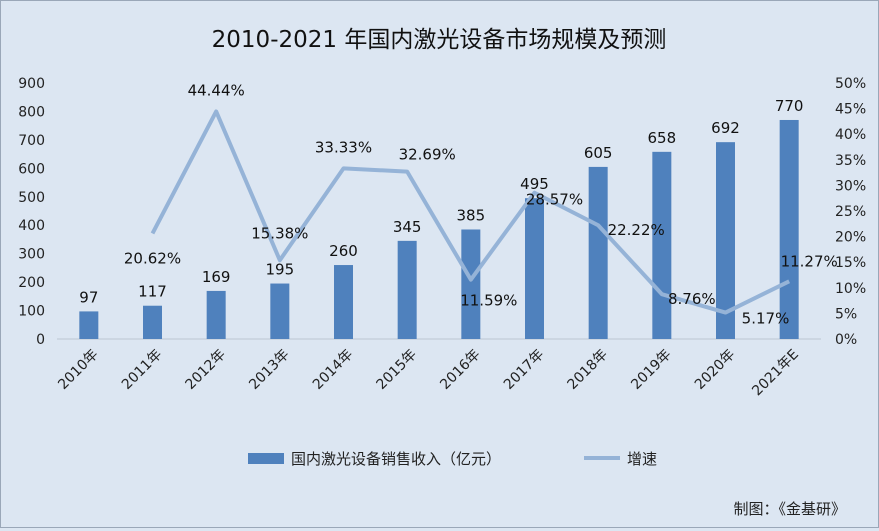 The width and height of the screenshot is (879, 531). I want to click on left-axis-tick-label: 600, so click(31, 169).